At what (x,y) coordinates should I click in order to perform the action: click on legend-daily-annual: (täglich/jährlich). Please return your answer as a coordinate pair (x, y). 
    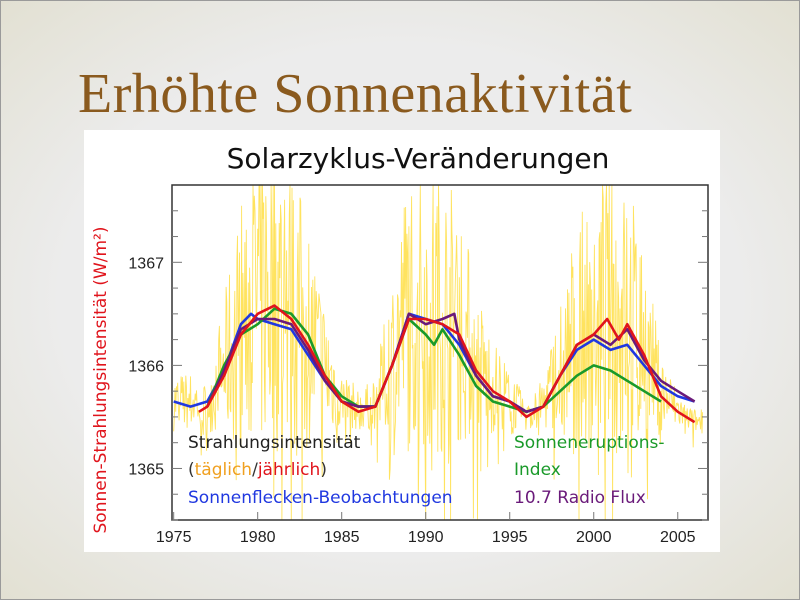
    Looking at the image, I should click on (257, 470).